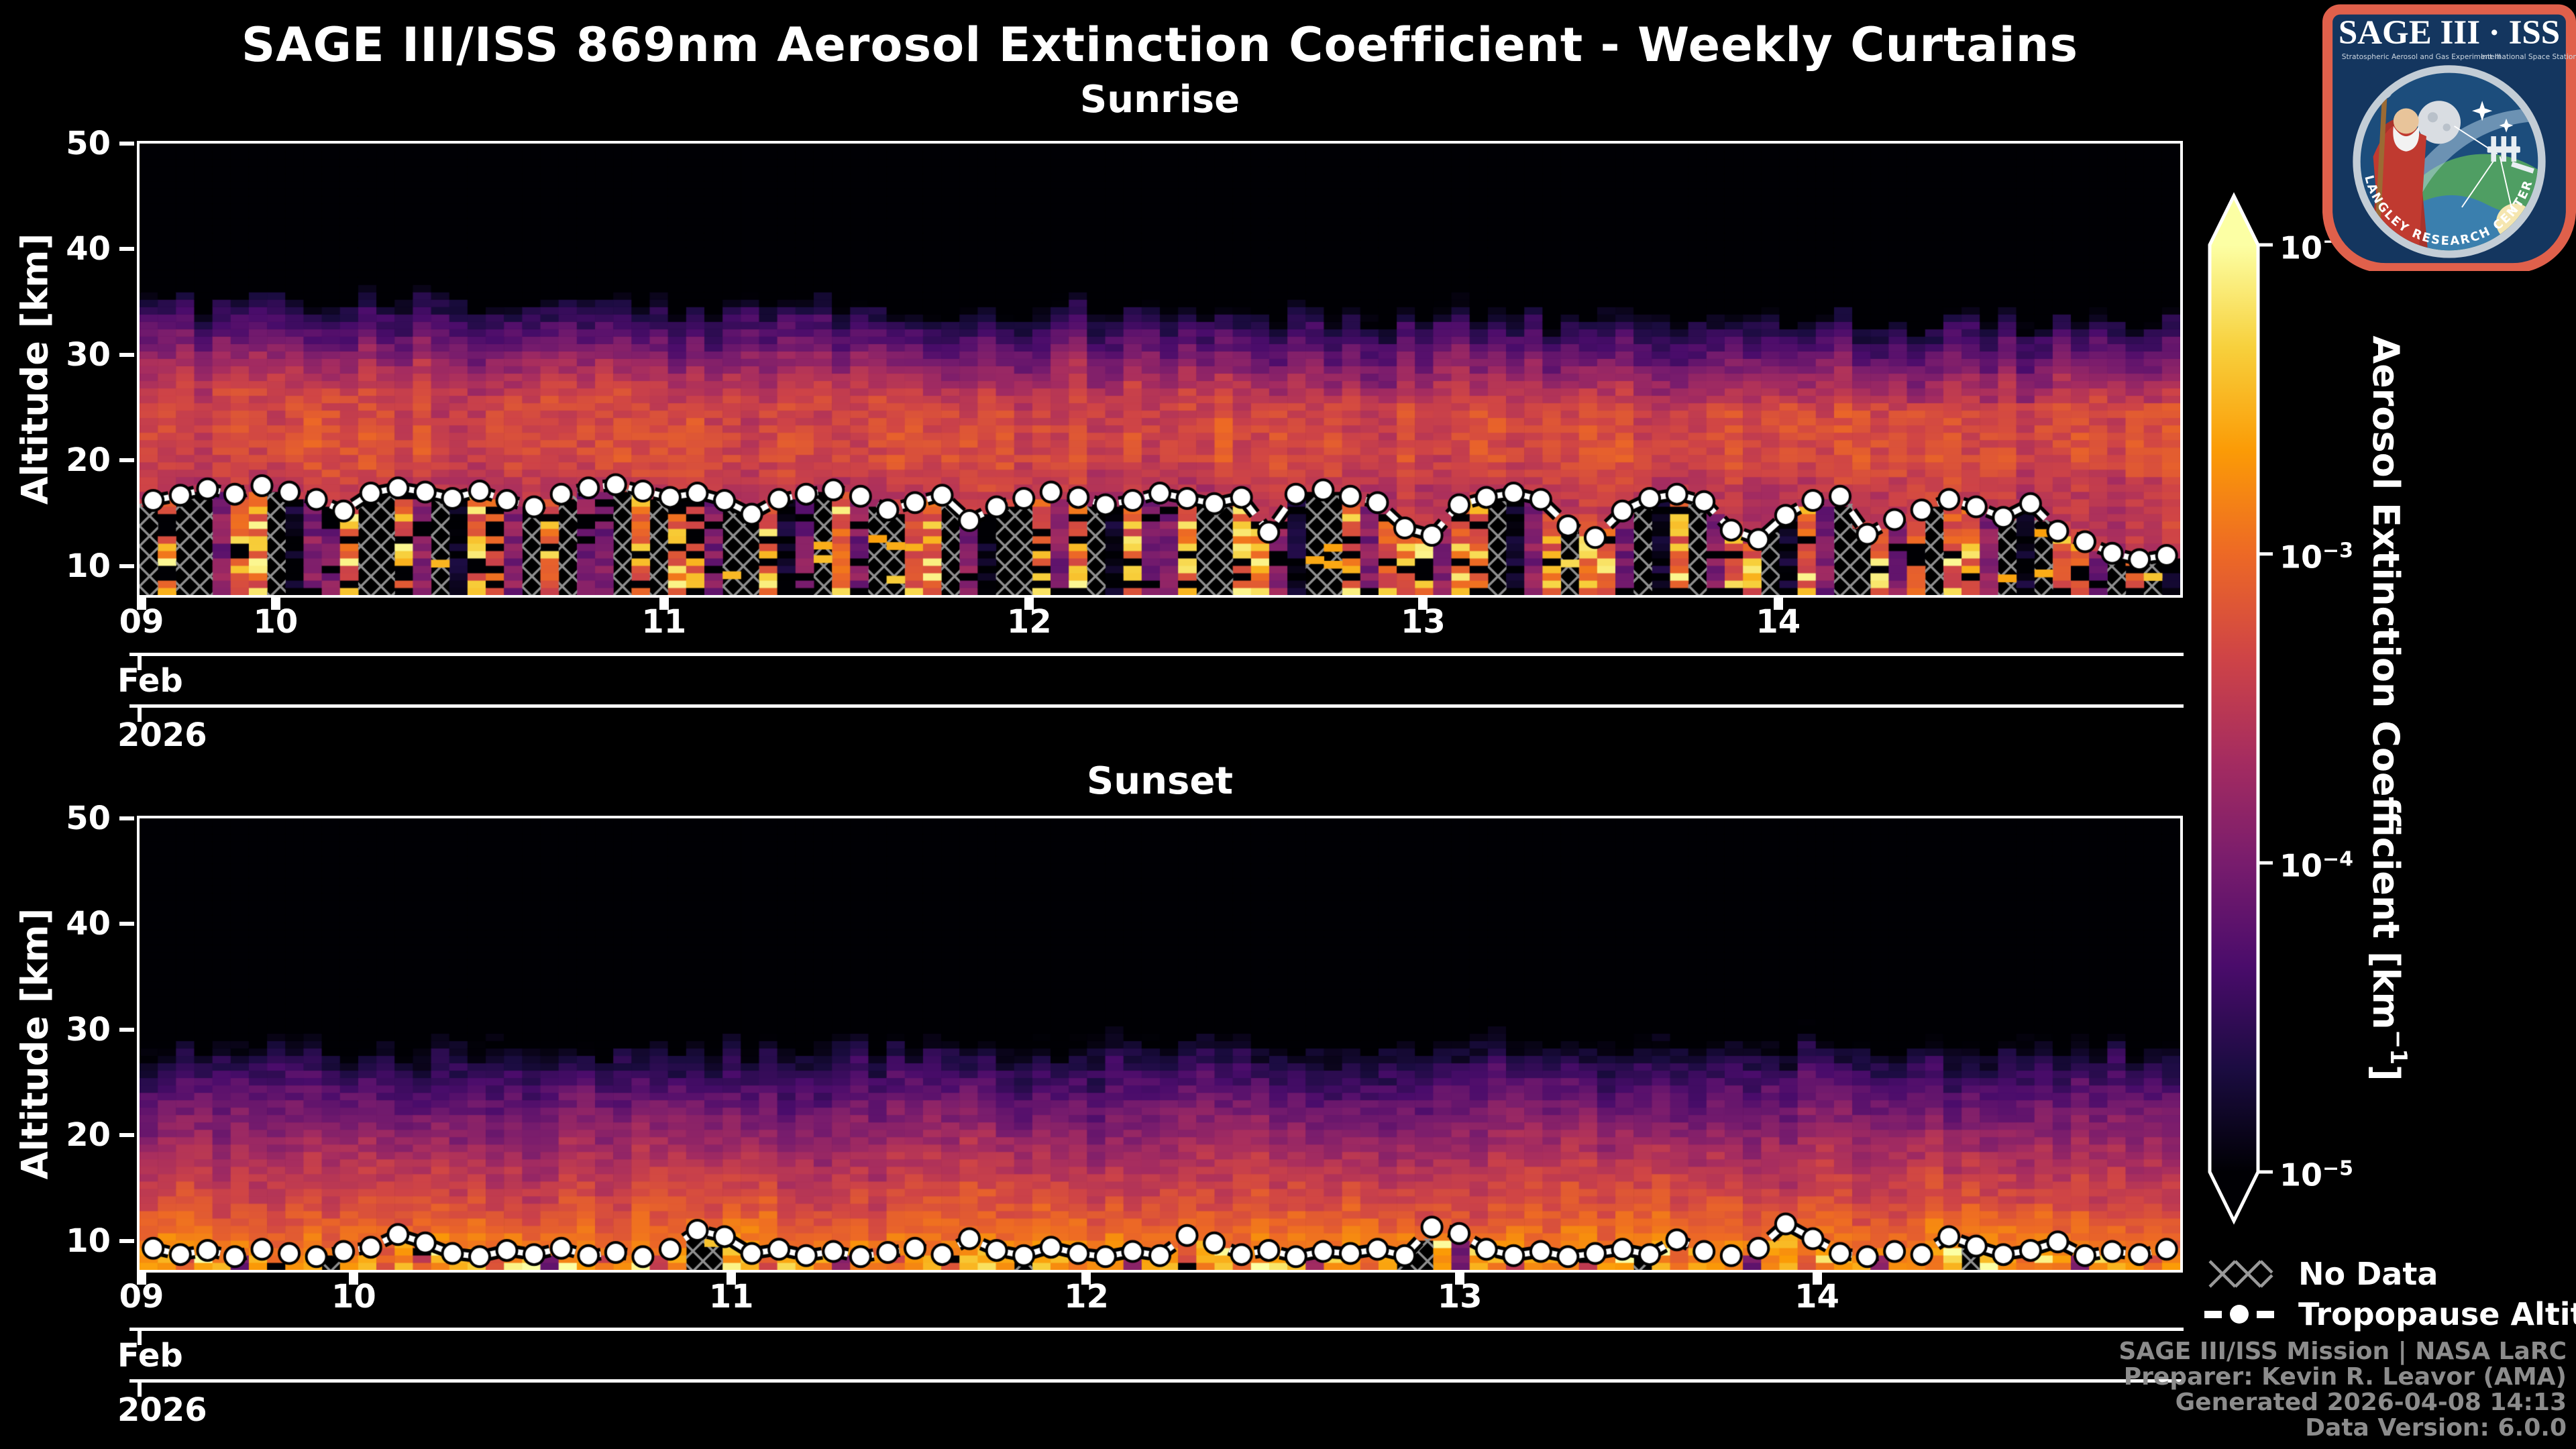 The width and height of the screenshot is (2576, 1449). I want to click on colorbar-gradient-bar, so click(2234, 708).